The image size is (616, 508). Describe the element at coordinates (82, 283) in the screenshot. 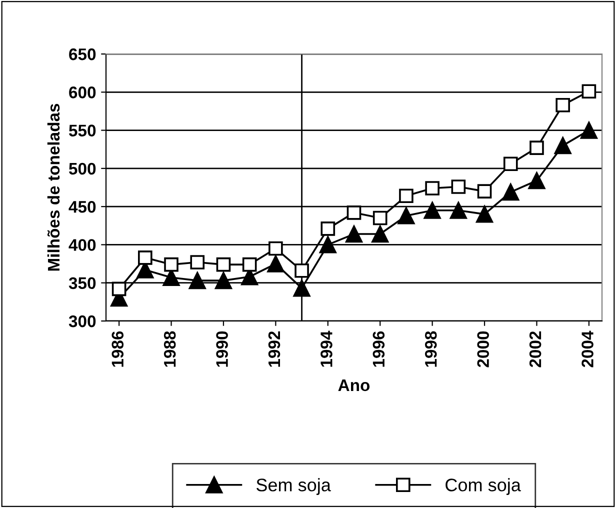

I see `y-tick-label: 350` at that location.